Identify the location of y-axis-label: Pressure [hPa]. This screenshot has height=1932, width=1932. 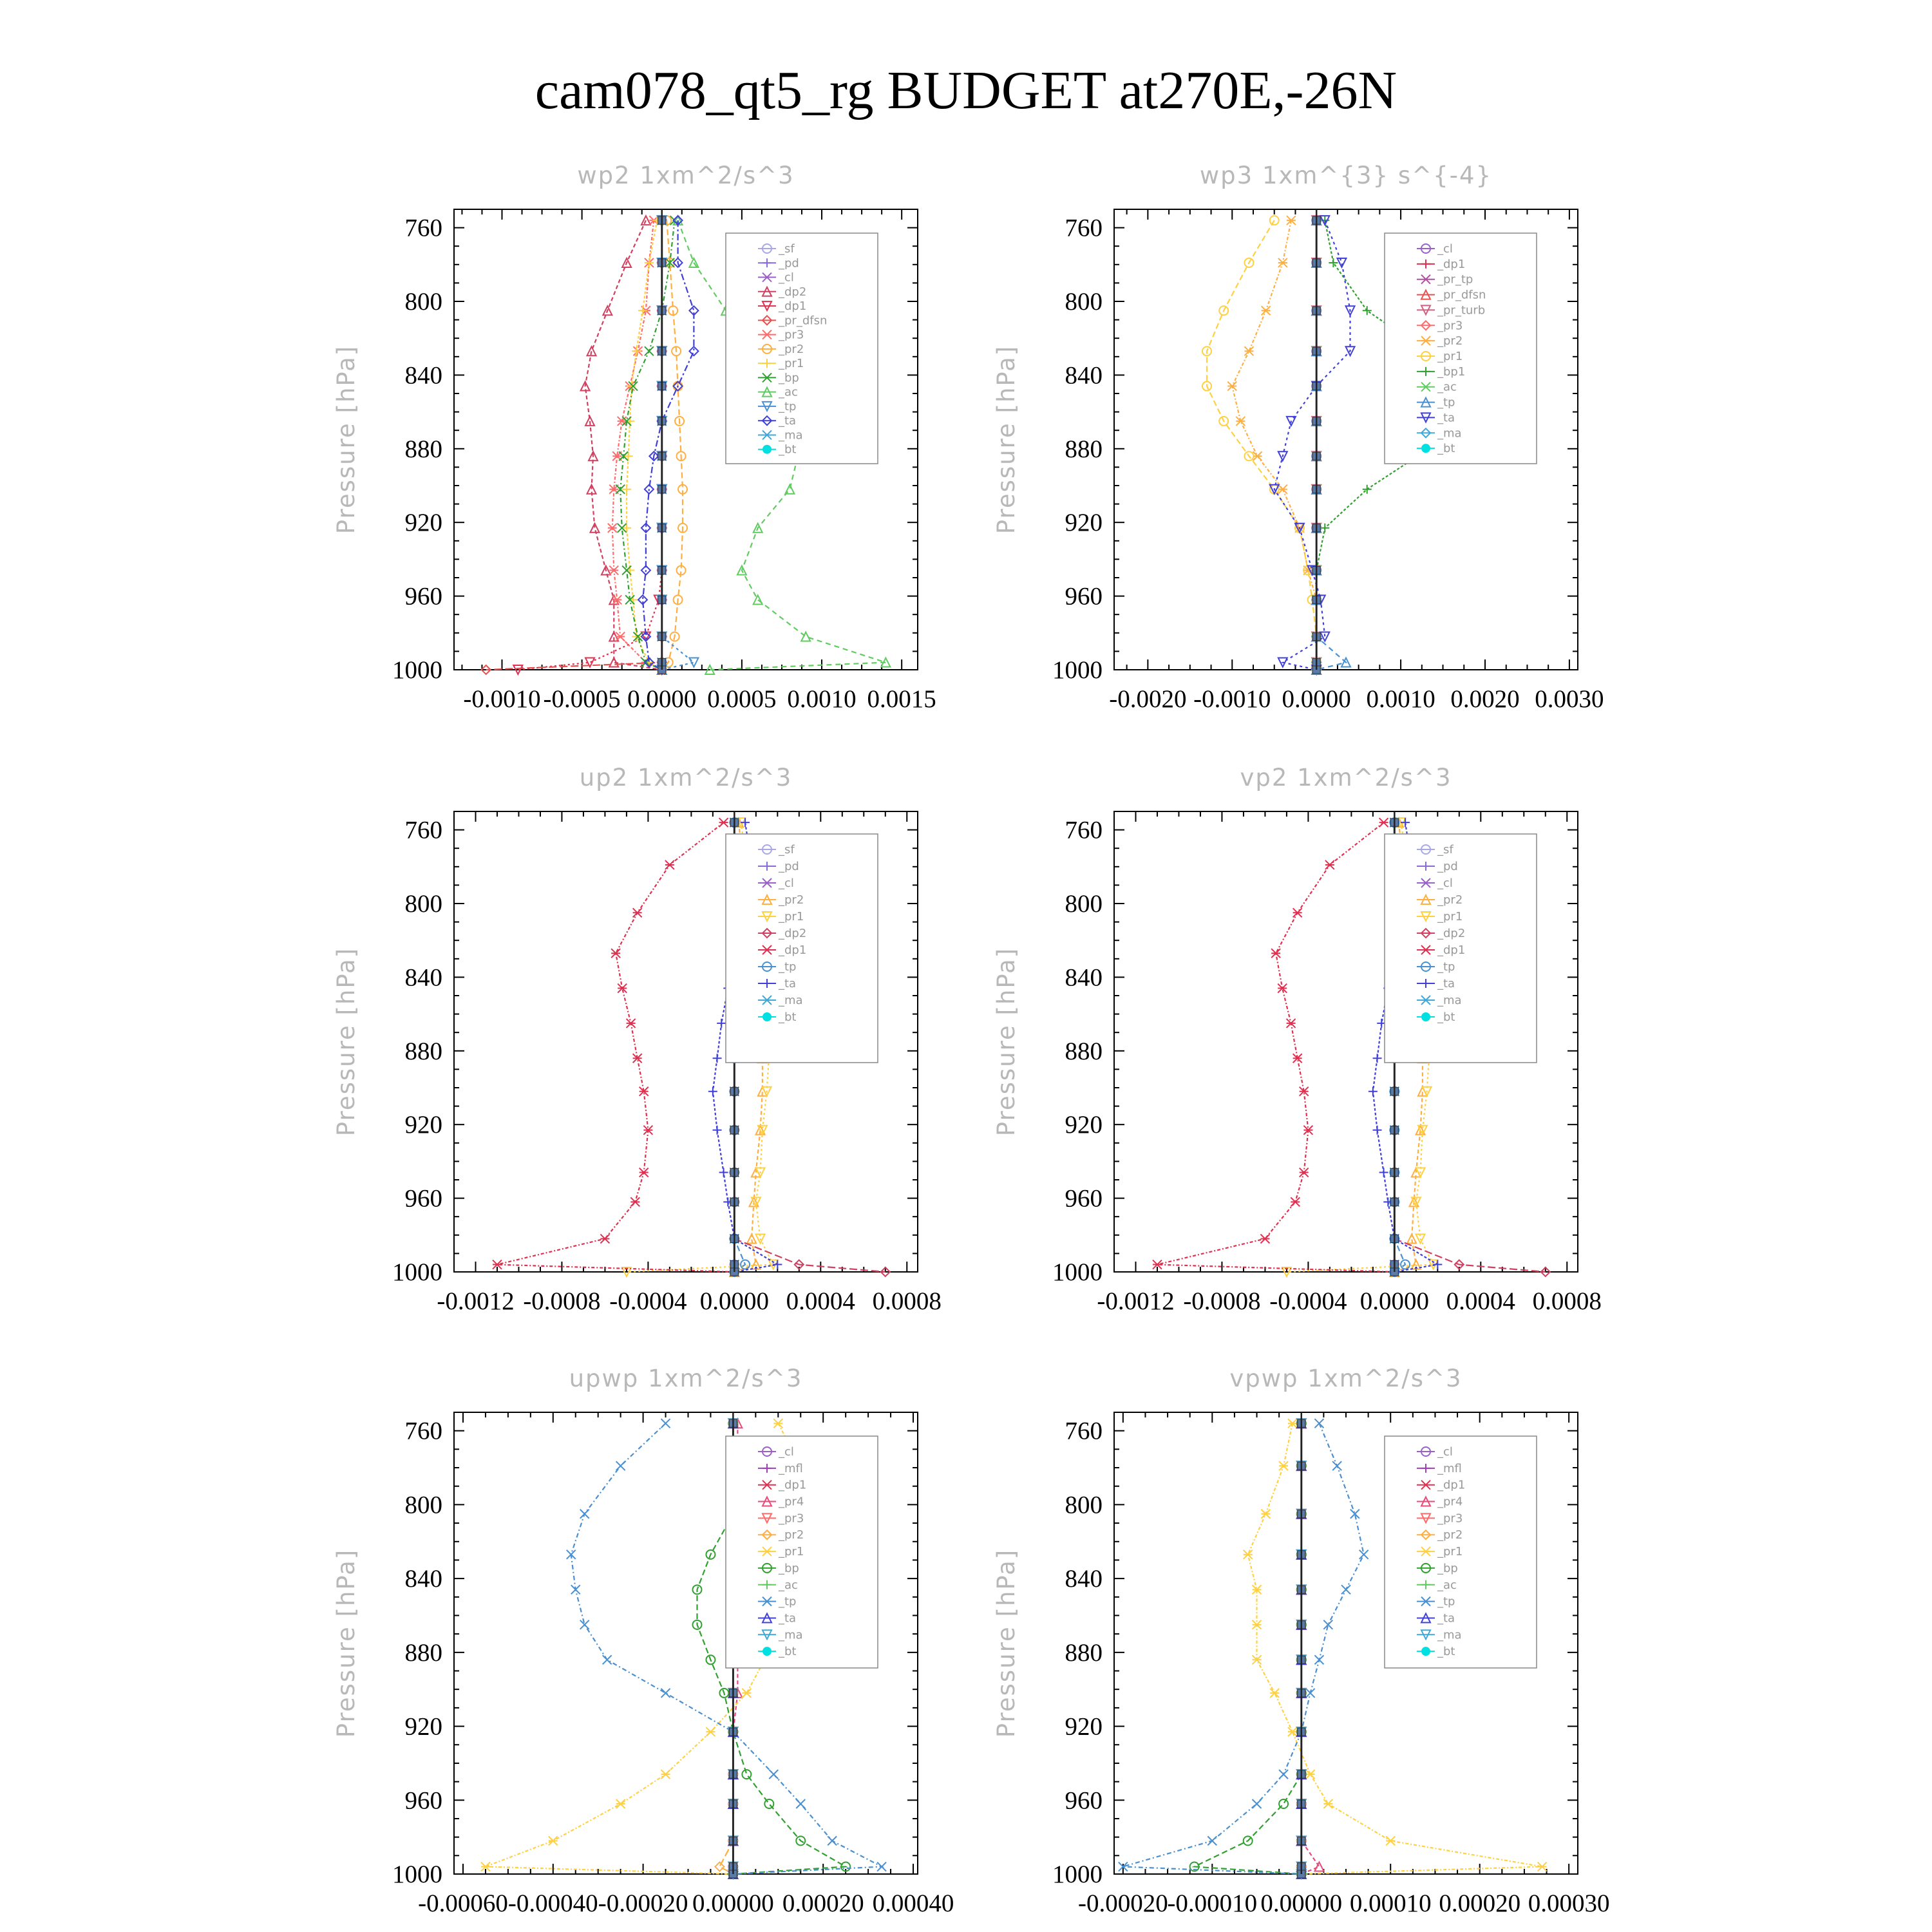
(1006, 1643).